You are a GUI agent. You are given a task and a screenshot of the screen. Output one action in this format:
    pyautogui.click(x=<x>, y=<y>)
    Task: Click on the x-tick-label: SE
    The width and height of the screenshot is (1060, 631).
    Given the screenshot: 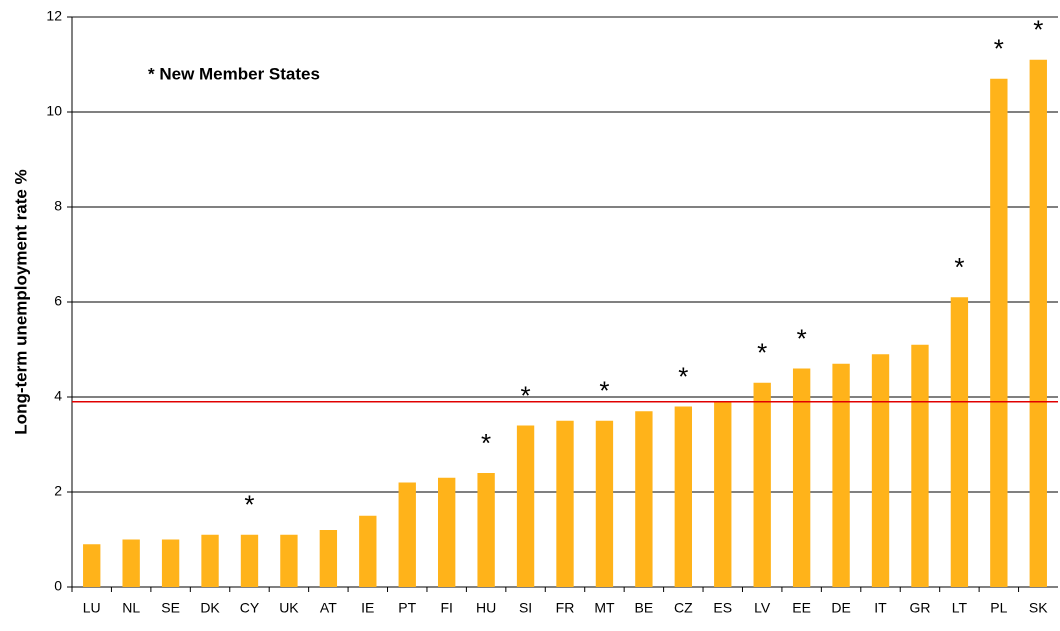 What is the action you would take?
    pyautogui.click(x=170, y=608)
    